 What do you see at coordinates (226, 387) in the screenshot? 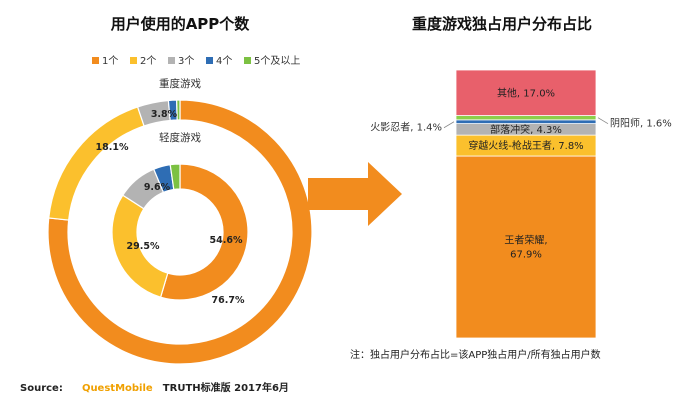
I see `source-rest: TRUTH标准版 2017年6月` at bounding box center [226, 387].